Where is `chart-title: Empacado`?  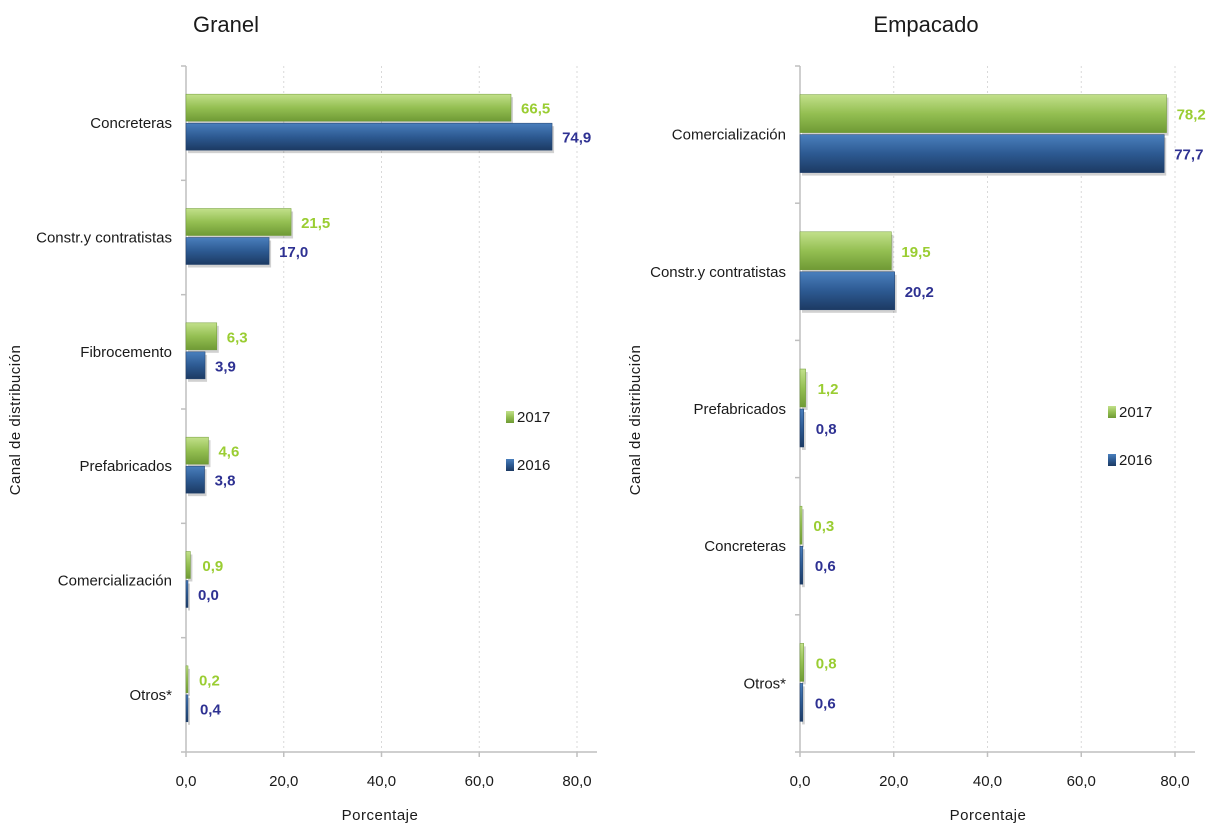
chart-title: Empacado is located at coordinates (925, 24).